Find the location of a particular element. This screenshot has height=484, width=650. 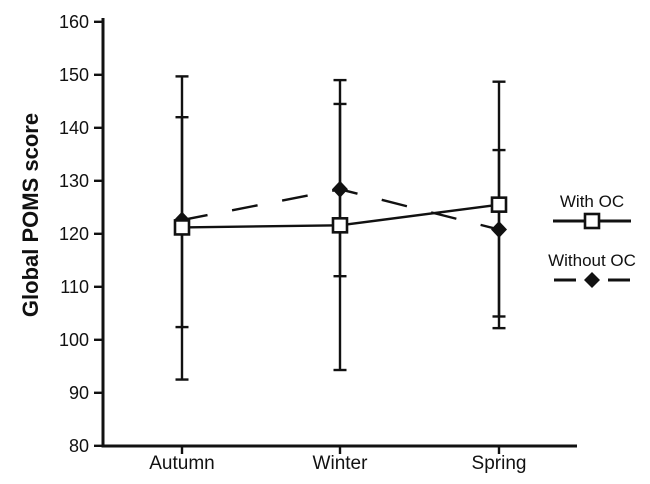

y-tick-label: 110 is located at coordinates (74, 287).